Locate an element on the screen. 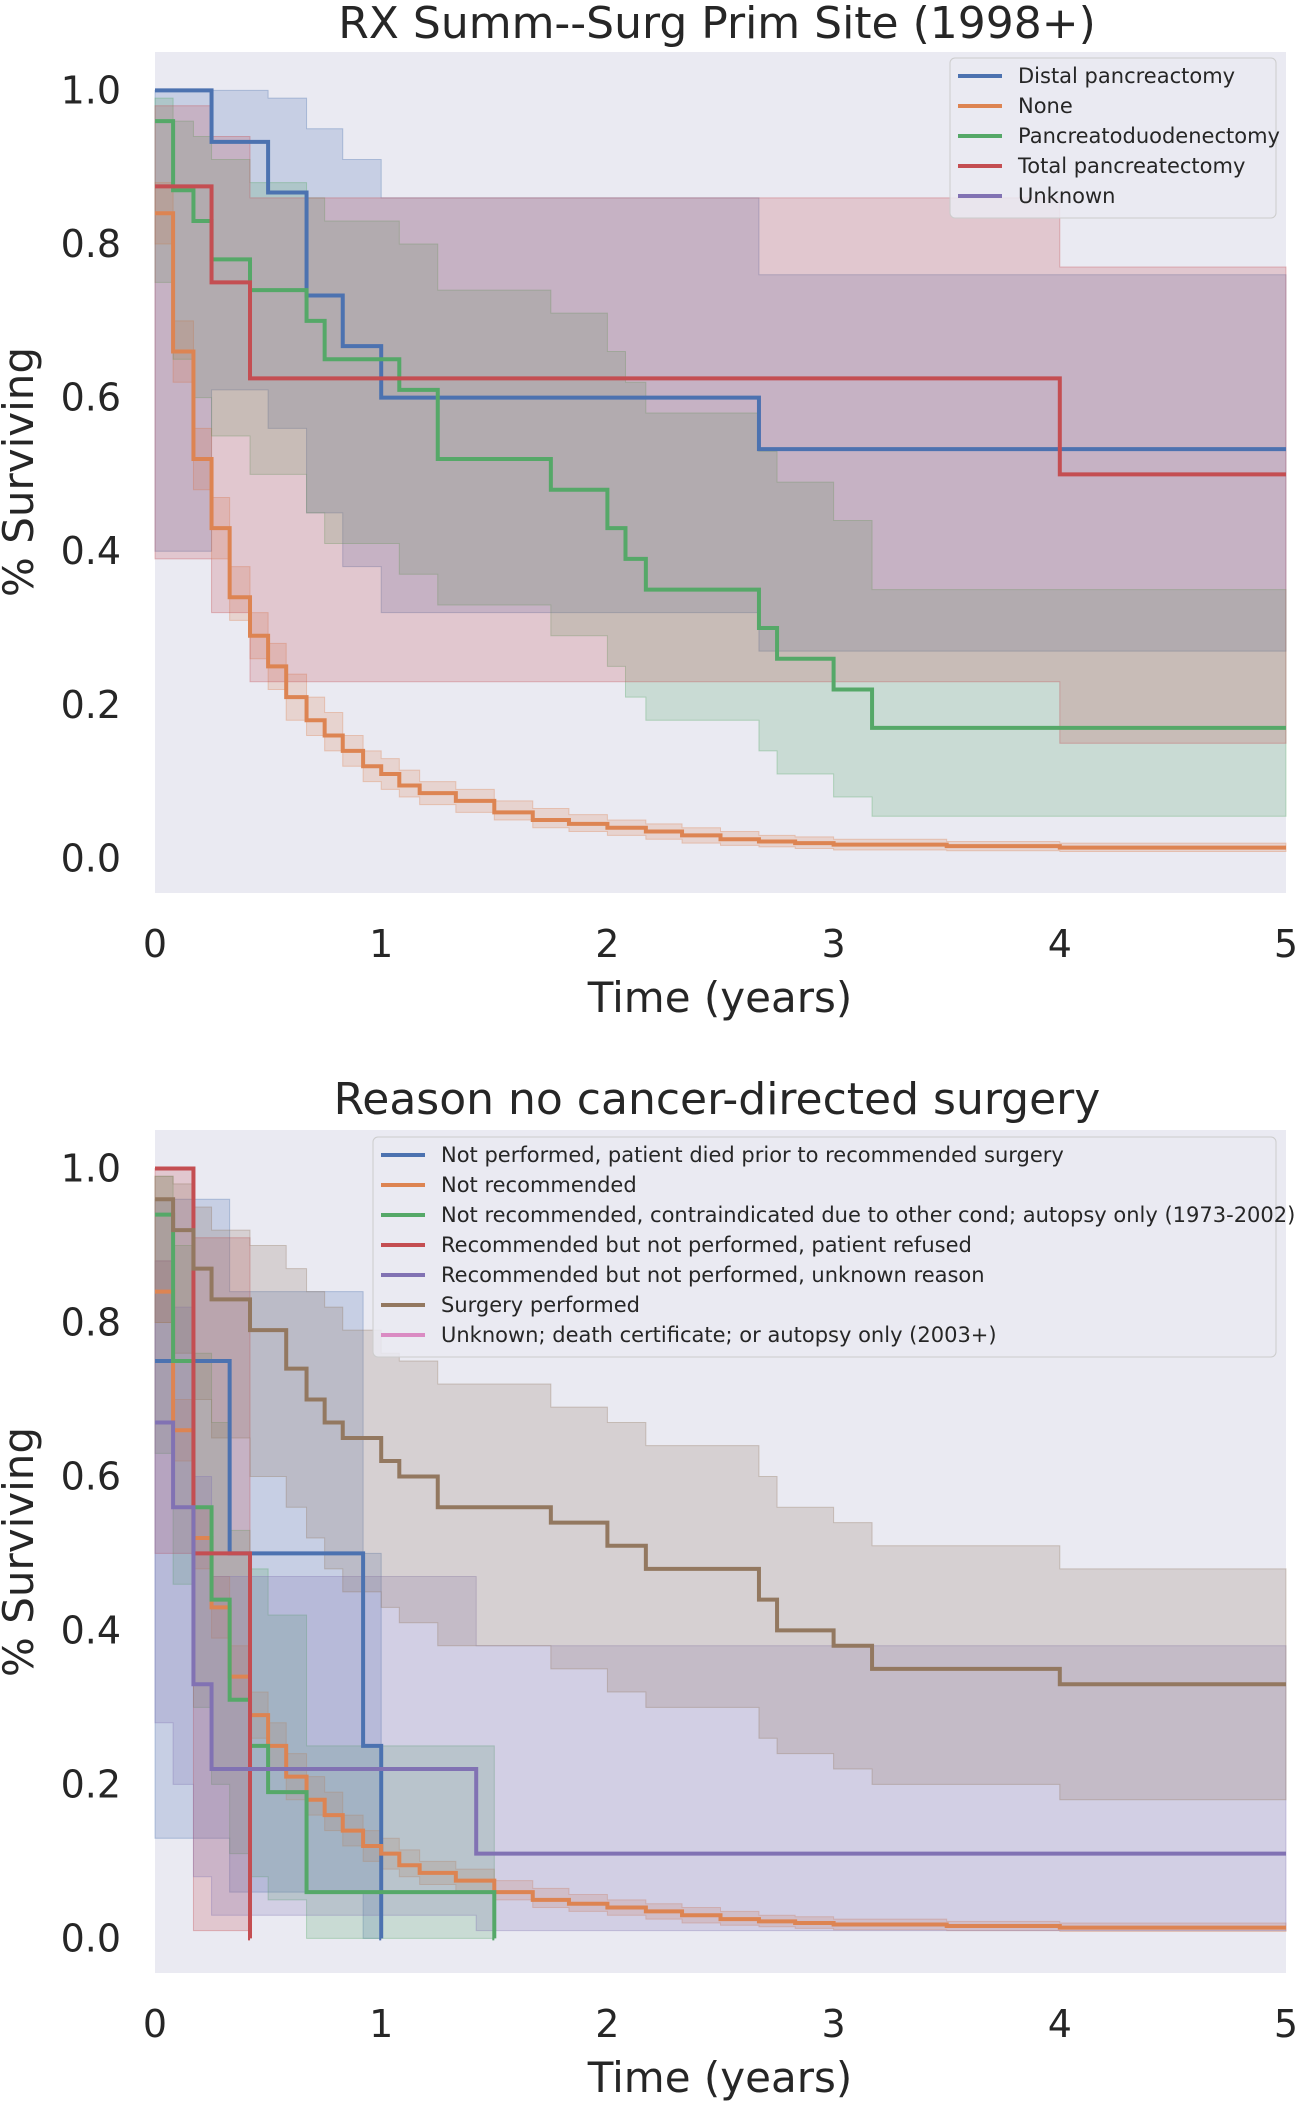 Image resolution: width=1299 pixels, height=2104 pixels. series-line-total-pancreatectomy is located at coordinates (720, 330).